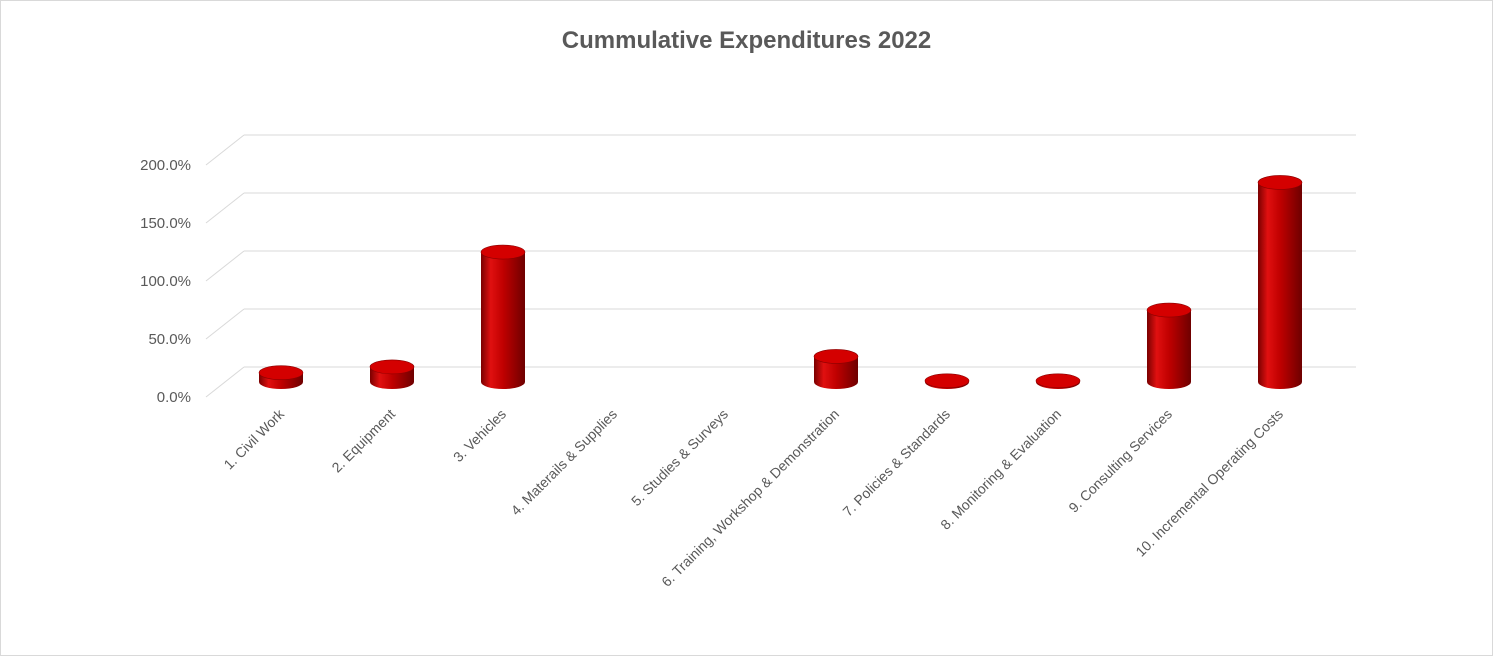 The height and width of the screenshot is (656, 1493). Describe the element at coordinates (750, 498) in the screenshot. I see `x-tick-label: 6. Training, Workshop & Demonstration` at that location.